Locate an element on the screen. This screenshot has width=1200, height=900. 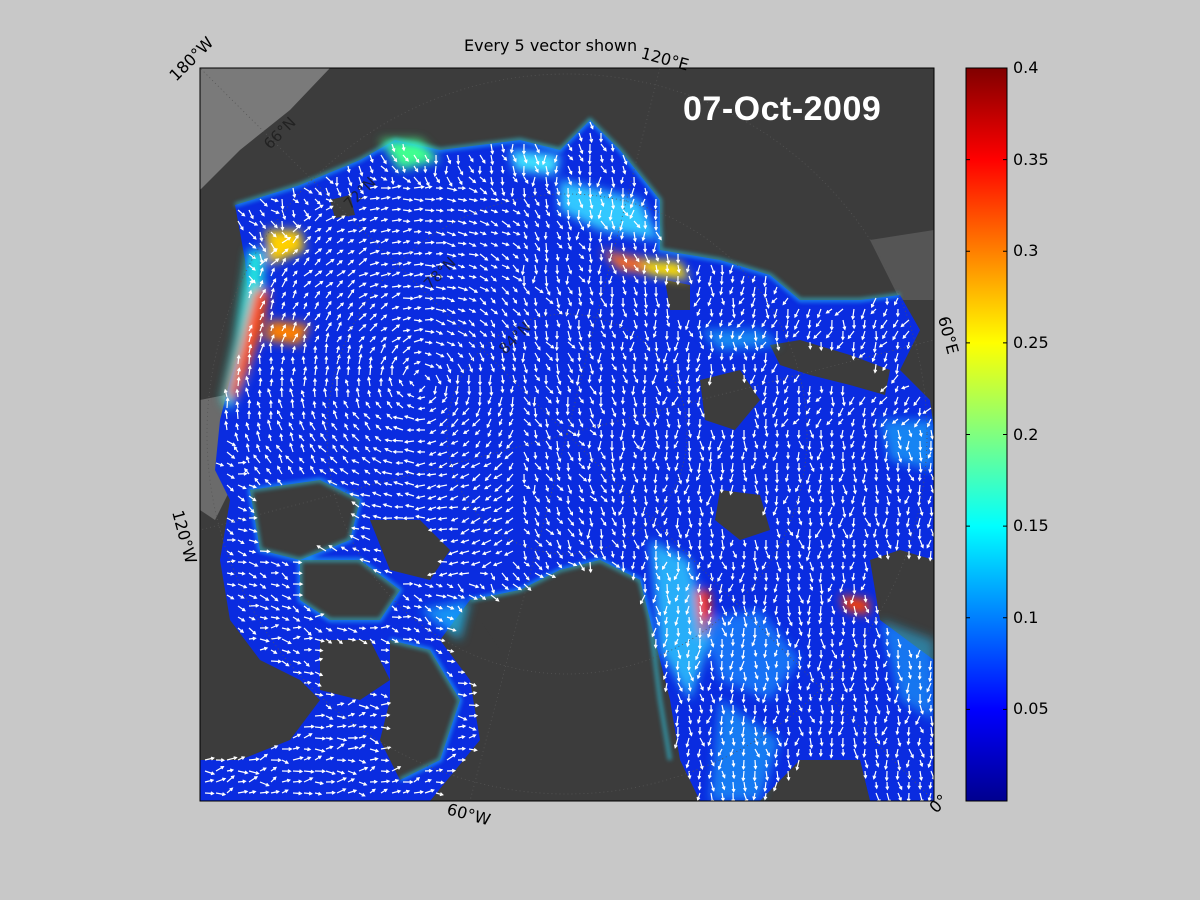
new-siberian is located at coordinates (342, 206).